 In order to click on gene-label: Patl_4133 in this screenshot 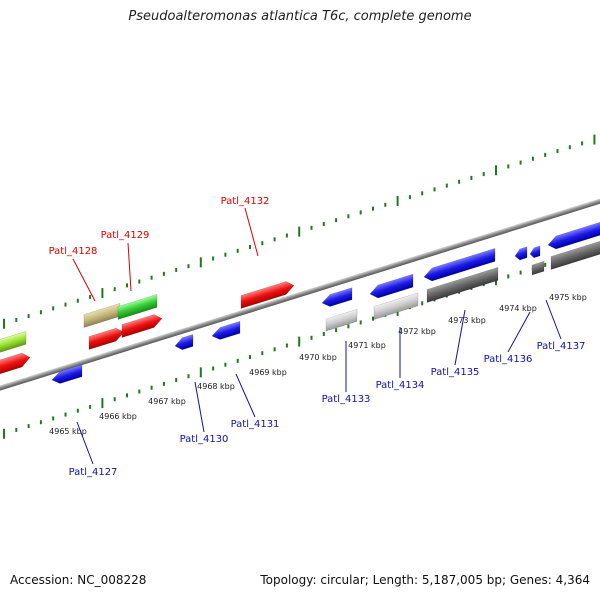, I will do `click(346, 399)`.